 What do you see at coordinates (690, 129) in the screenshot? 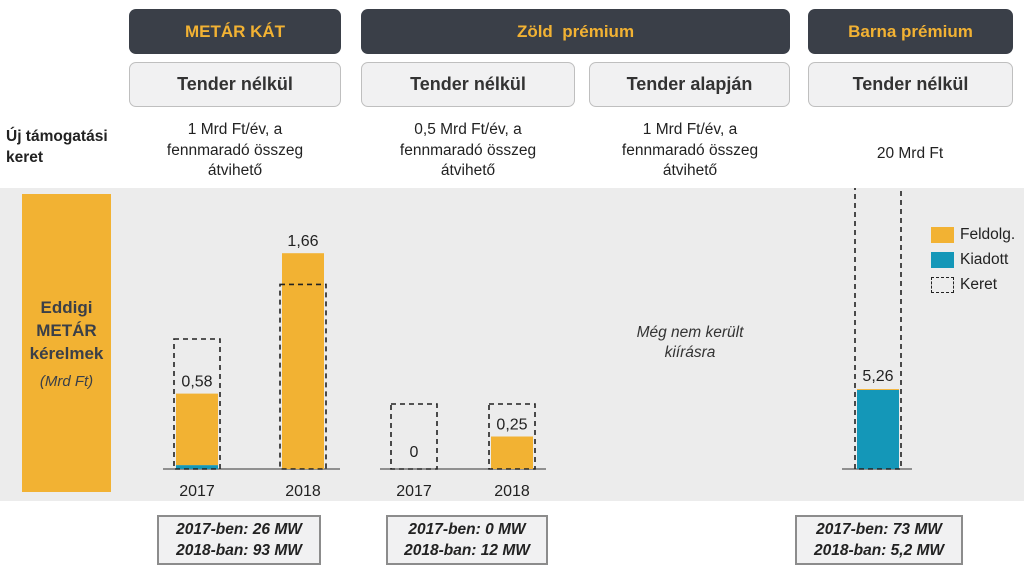
I see `budget-zold-tender-alapjan-line: 1 Mrd Ft/év, a` at bounding box center [690, 129].